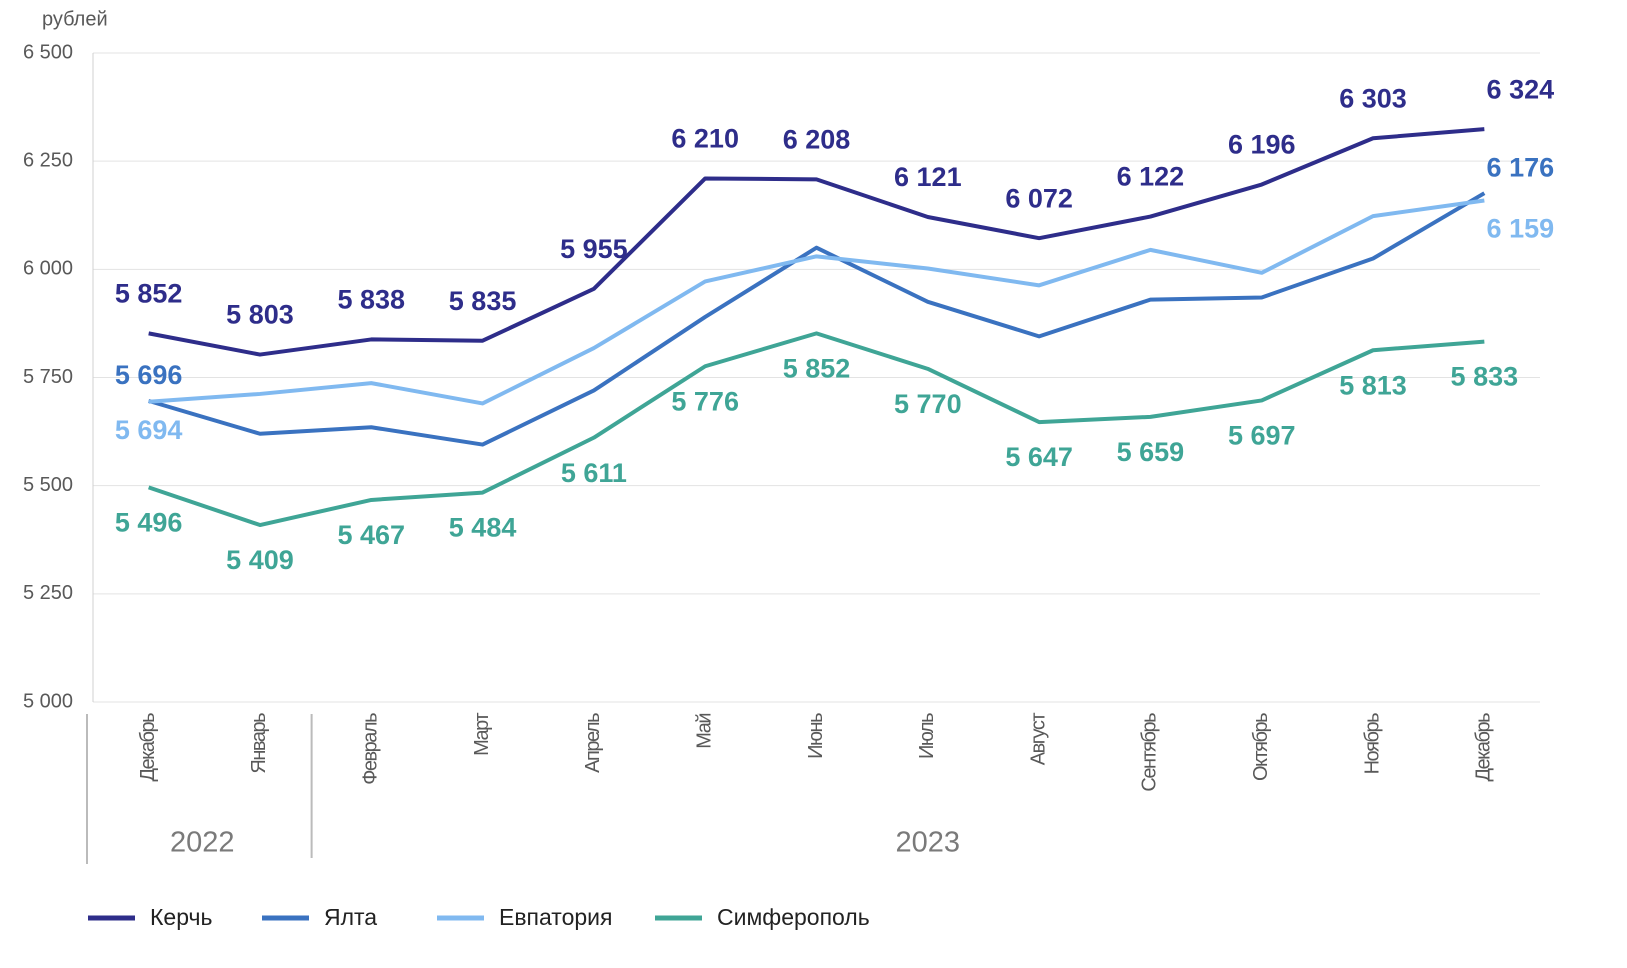  Describe the element at coordinates (705, 139) in the screenshot. I see `data-label: 6 210` at that location.